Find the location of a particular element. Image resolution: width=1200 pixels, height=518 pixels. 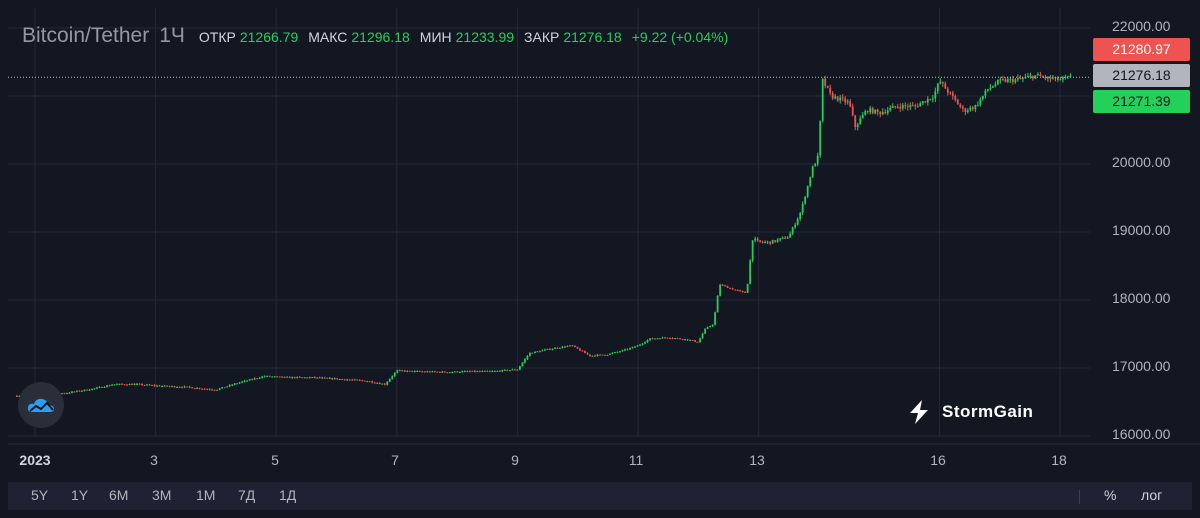

x-tick: 7 is located at coordinates (395, 460).